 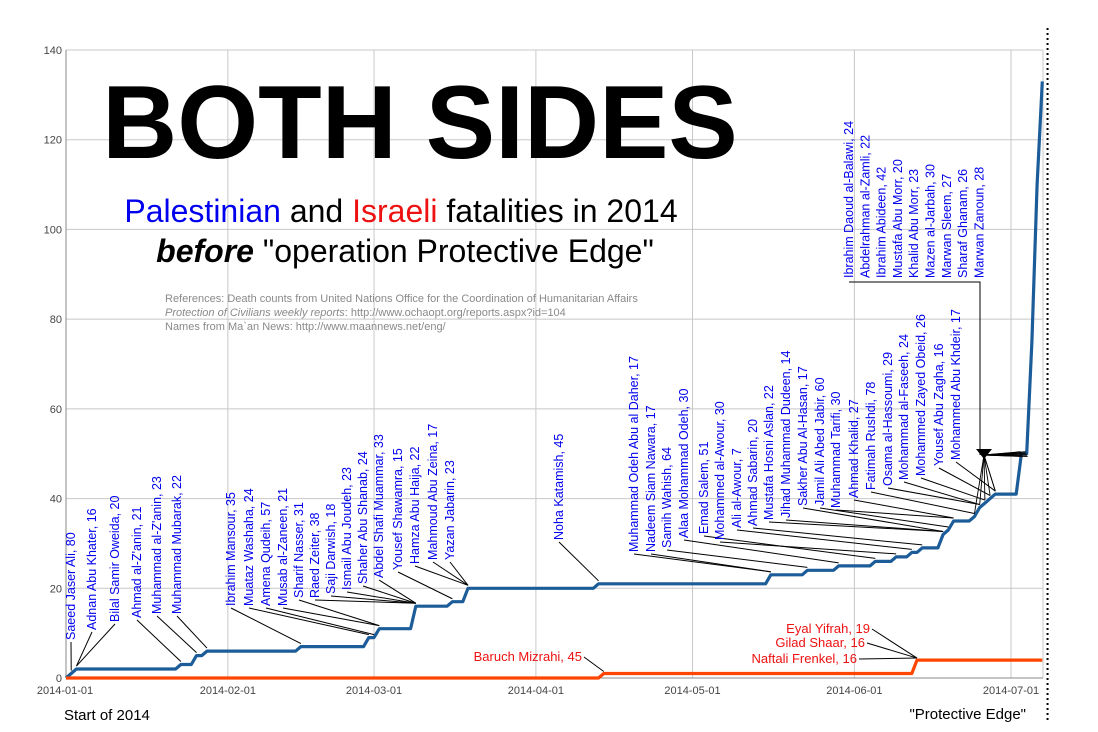 What do you see at coordinates (554, 669) in the screenshot?
I see `israeli-line` at bounding box center [554, 669].